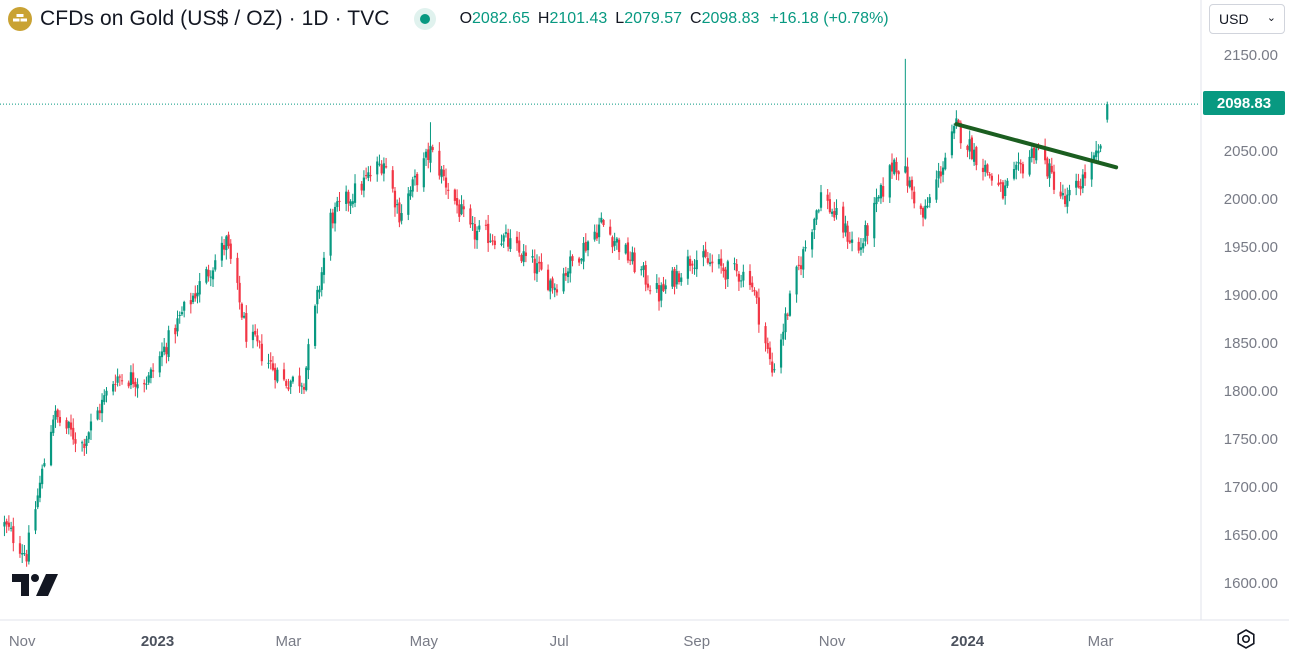  I want to click on y-tick-label: 1600.00, so click(1251, 583).